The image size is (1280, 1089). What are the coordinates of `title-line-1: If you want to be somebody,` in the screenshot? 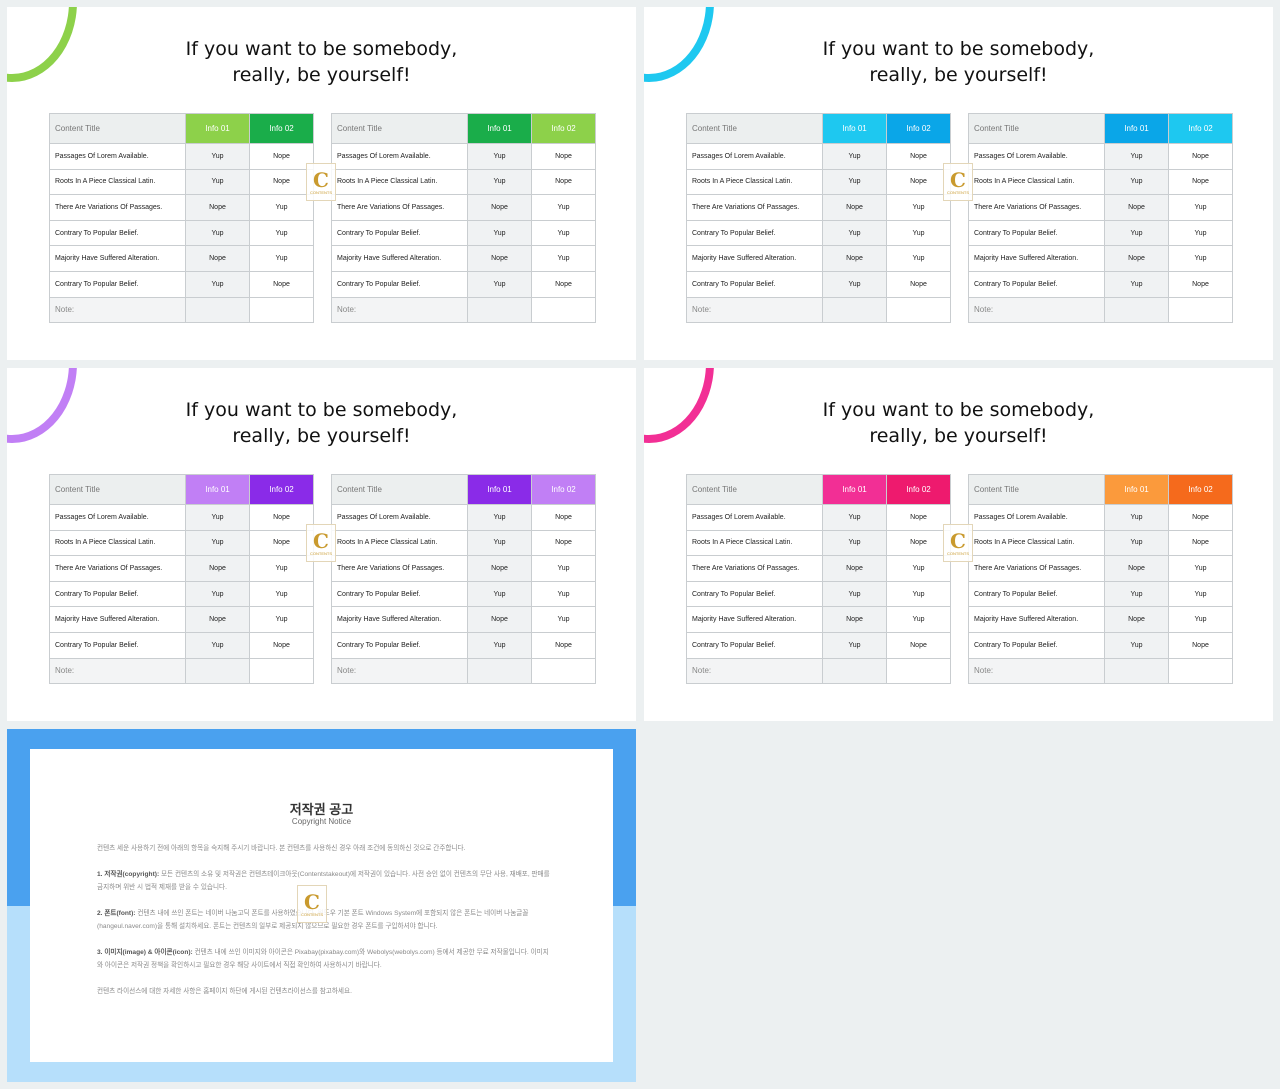 It's located at (321, 410).